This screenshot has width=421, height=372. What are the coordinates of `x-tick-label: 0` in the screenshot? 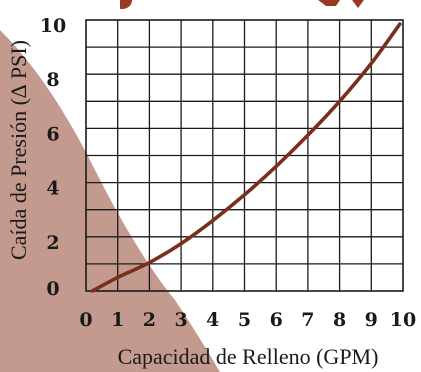 It's located at (85, 320).